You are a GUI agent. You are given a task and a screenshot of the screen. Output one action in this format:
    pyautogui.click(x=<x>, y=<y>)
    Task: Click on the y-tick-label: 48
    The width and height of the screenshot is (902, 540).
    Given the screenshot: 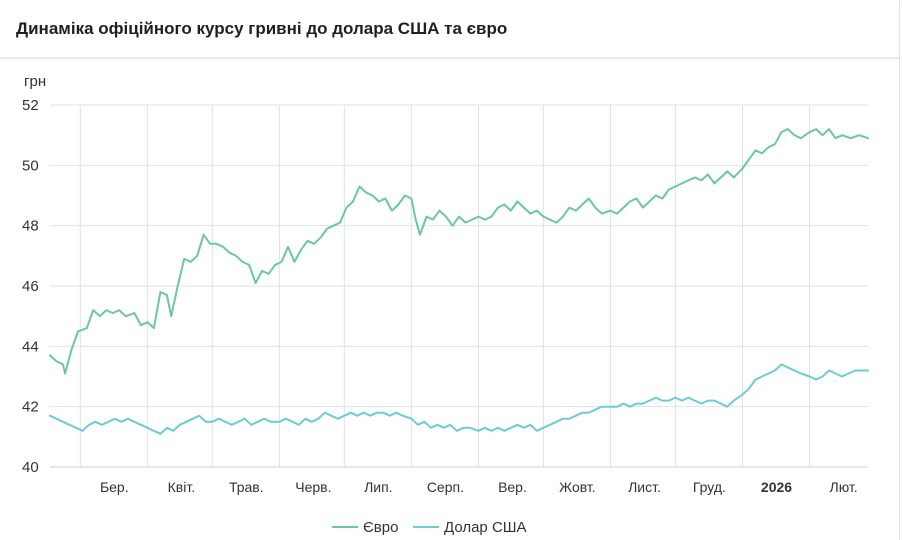 What is the action you would take?
    pyautogui.click(x=30, y=226)
    